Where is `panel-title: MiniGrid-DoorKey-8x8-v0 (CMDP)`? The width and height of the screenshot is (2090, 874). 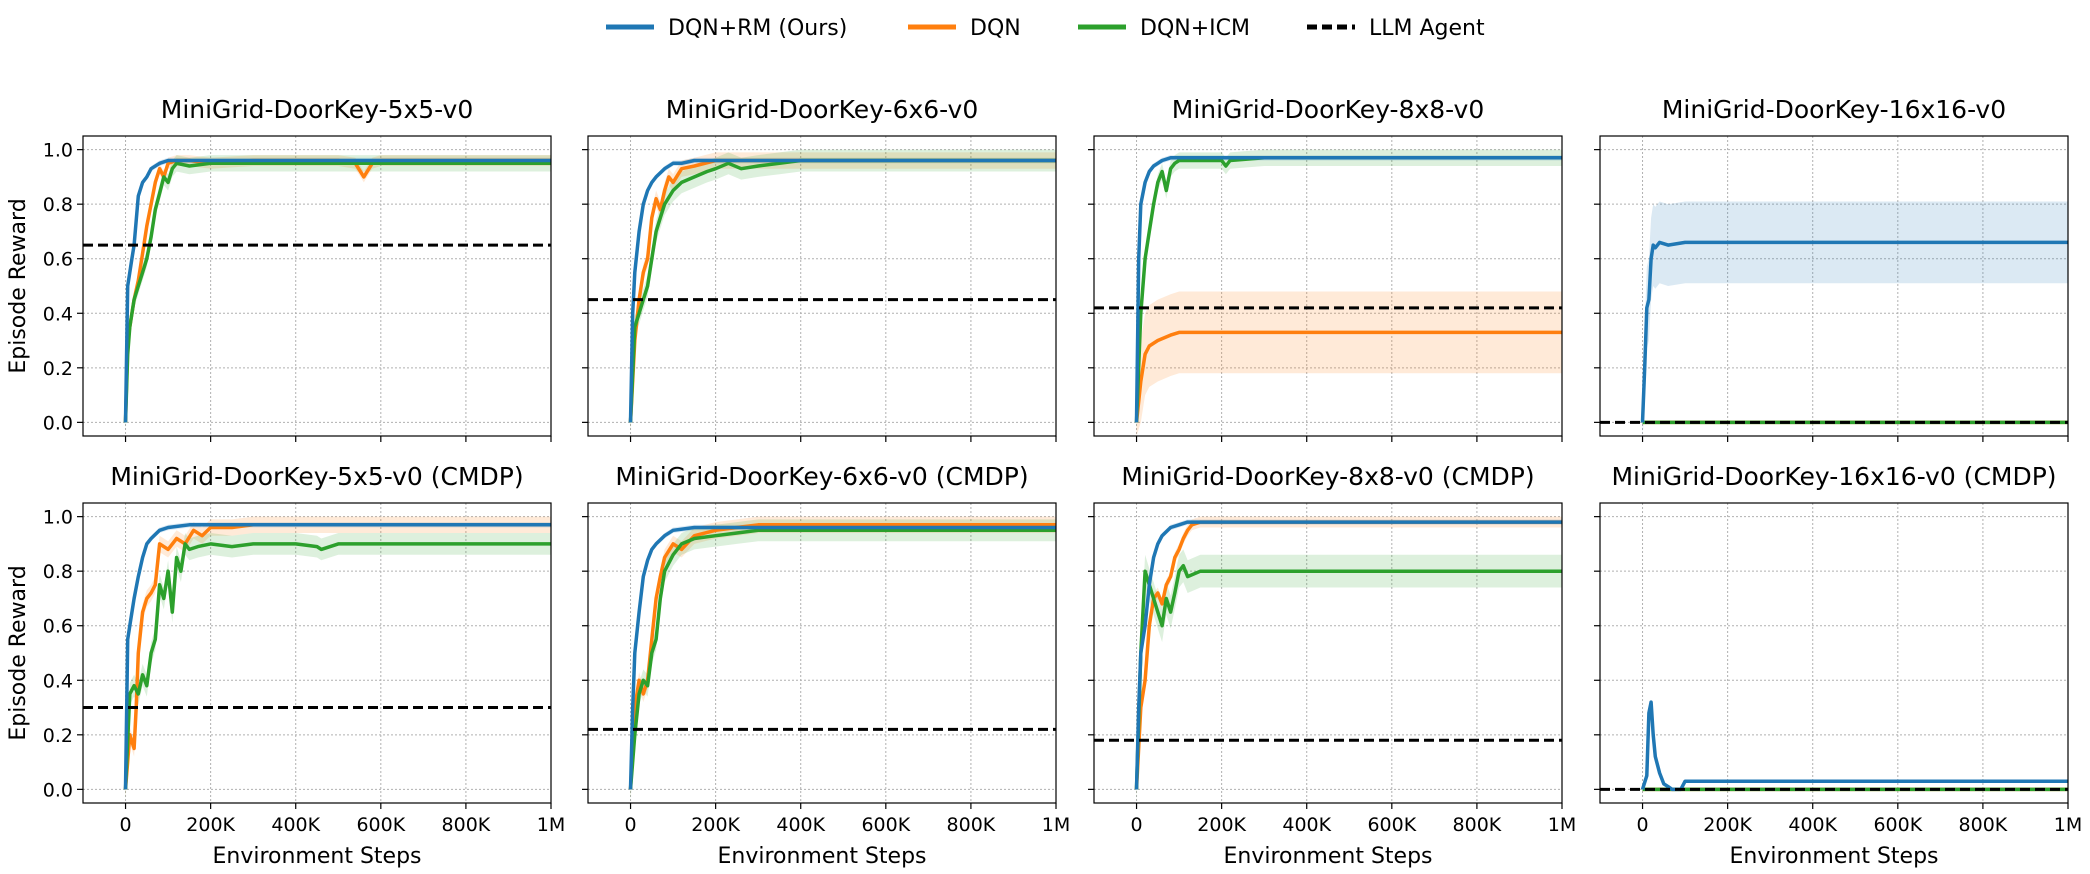
panel-title: MiniGrid-DoorKey-8x8-v0 (CMDP) is located at coordinates (1327, 476).